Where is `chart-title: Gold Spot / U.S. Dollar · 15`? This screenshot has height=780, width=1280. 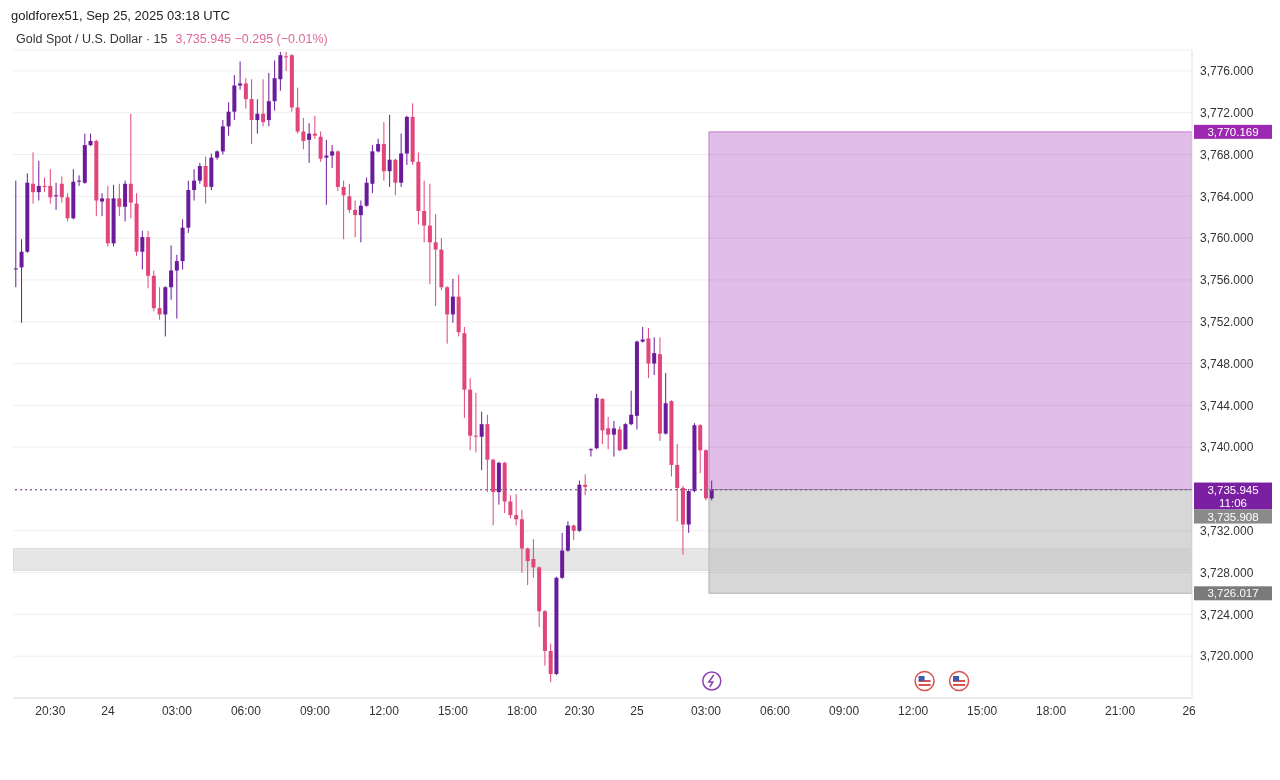
chart-title: Gold Spot / U.S. Dollar · 15 is located at coordinates (92, 39).